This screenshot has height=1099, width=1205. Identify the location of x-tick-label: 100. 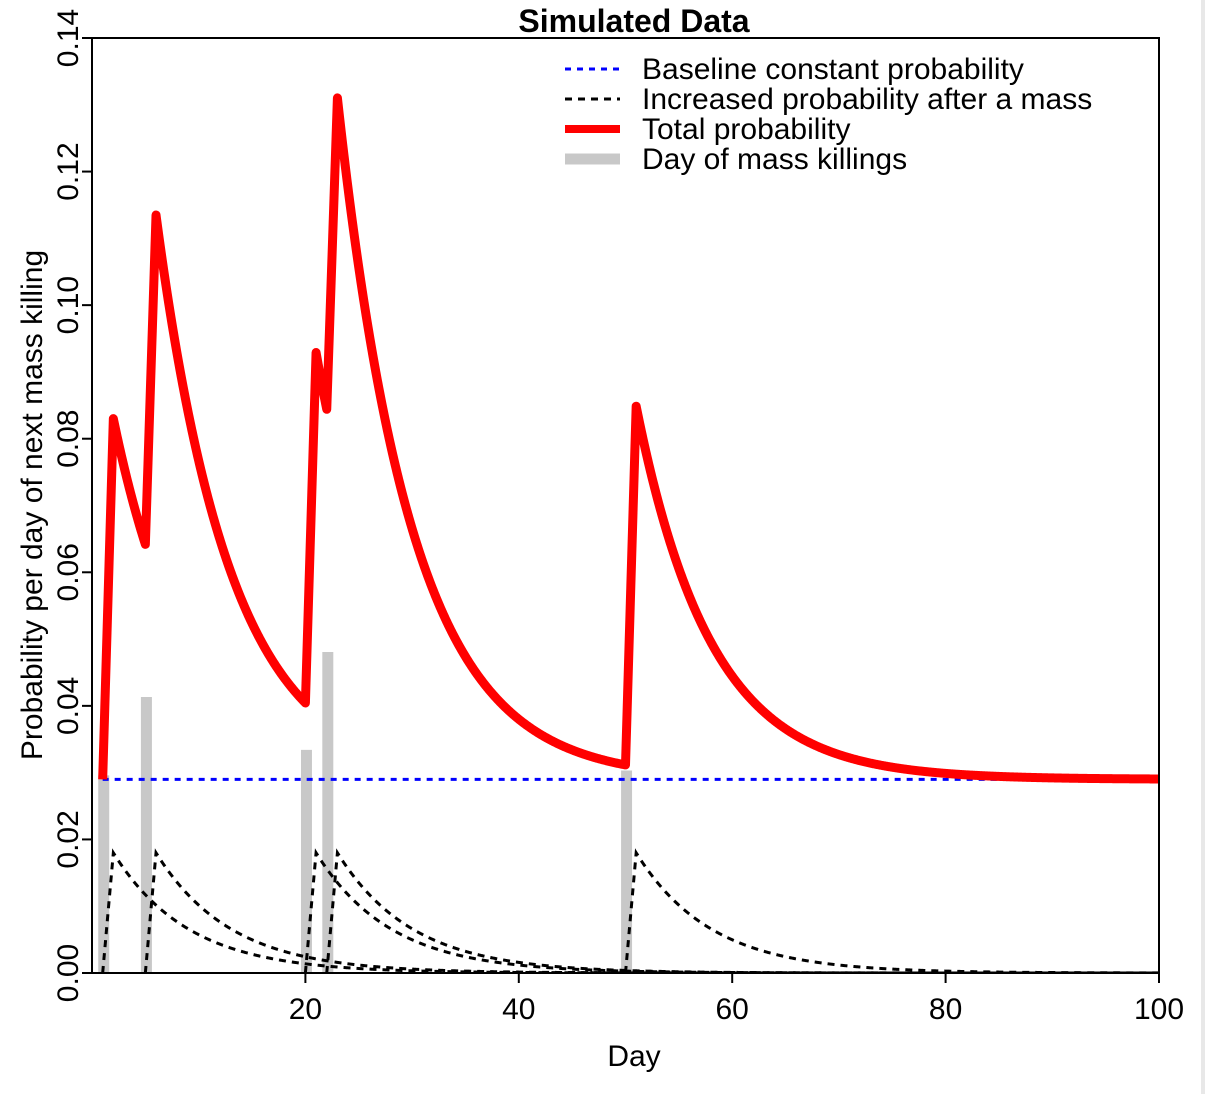
(1159, 1009).